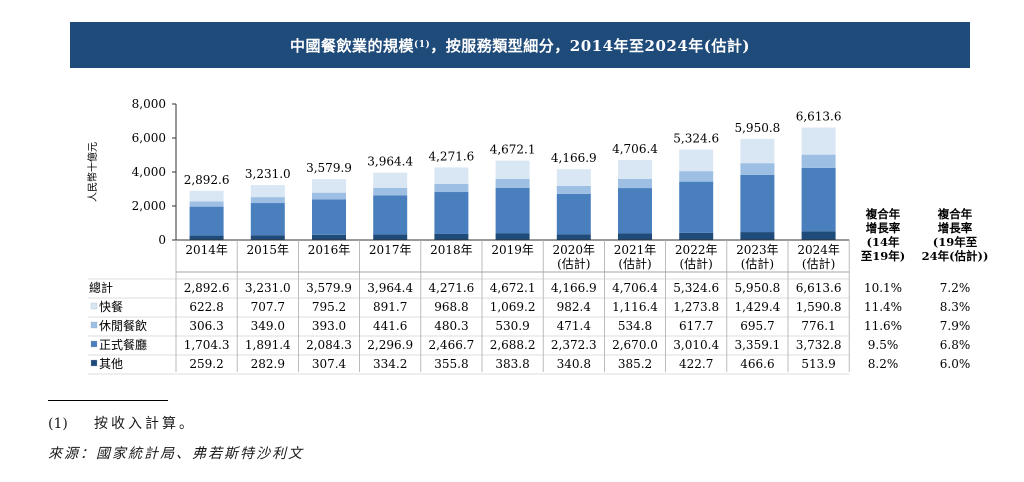  Describe the element at coordinates (352, 45) in the screenshot. I see `chart-title: 中國餐飲業的規模` at that location.